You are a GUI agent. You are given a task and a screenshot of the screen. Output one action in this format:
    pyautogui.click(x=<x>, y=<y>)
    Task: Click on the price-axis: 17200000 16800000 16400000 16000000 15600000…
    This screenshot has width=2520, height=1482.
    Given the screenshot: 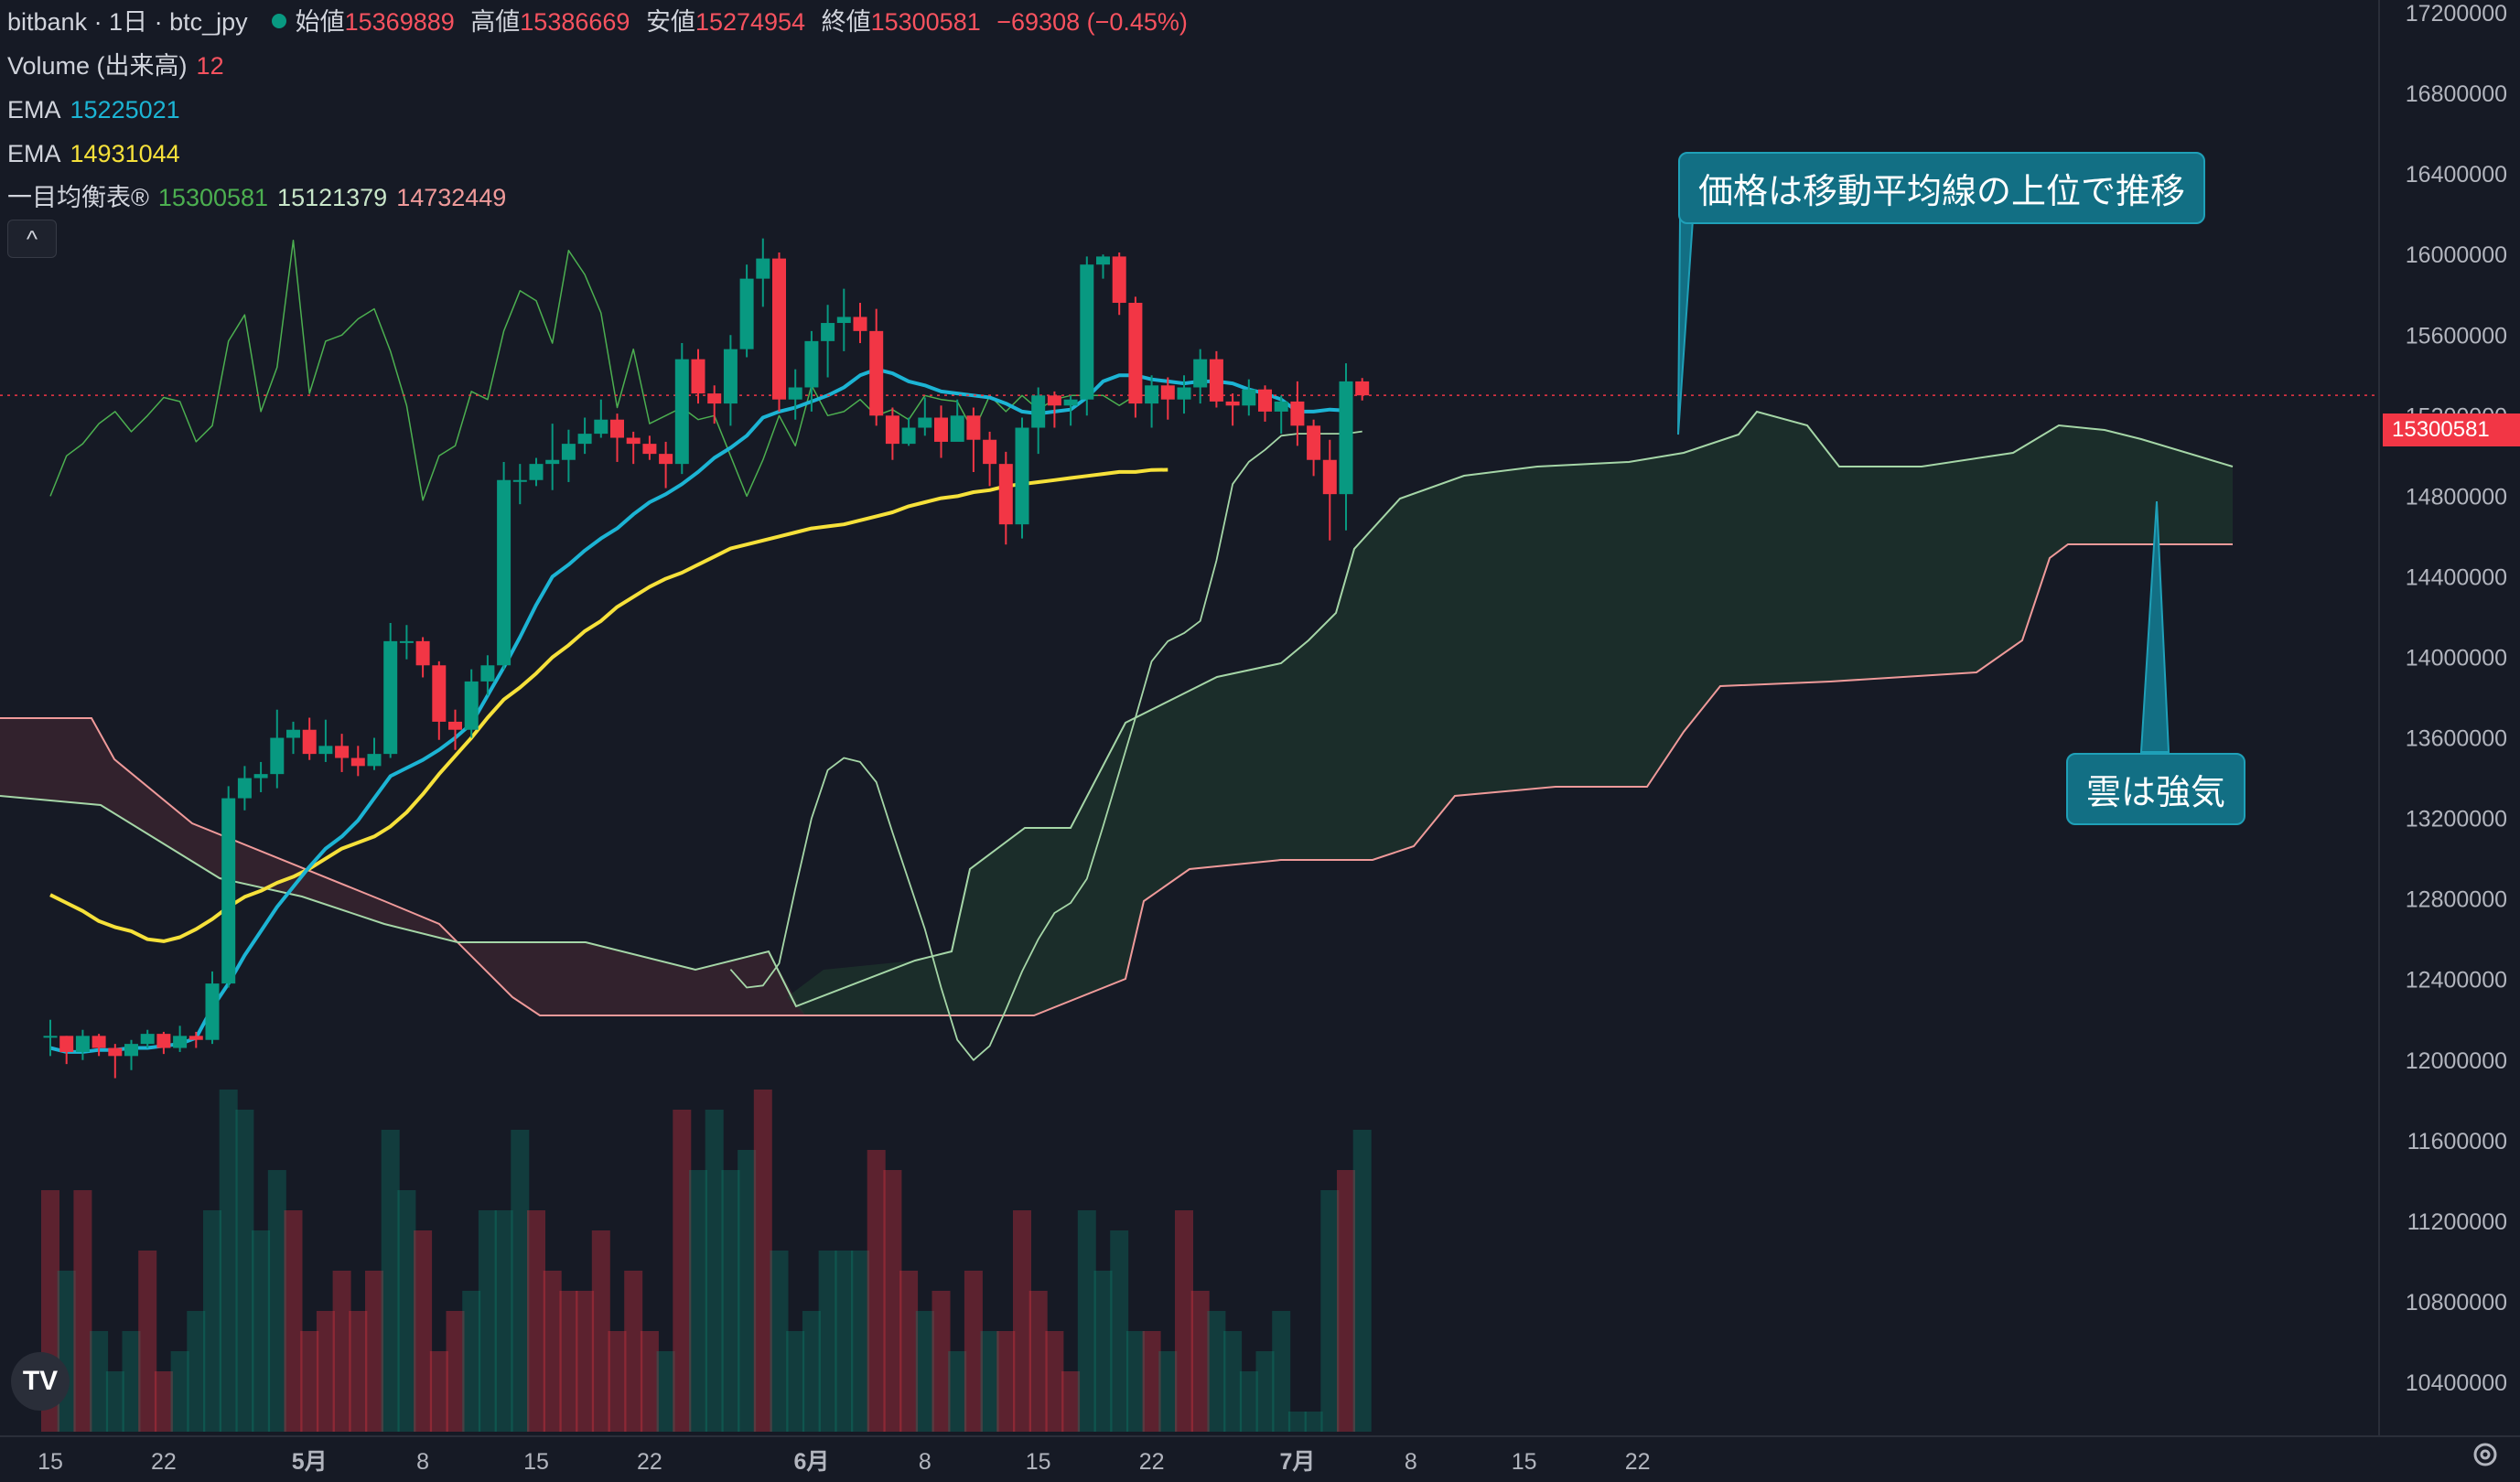 What is the action you would take?
    pyautogui.click(x=2449, y=741)
    